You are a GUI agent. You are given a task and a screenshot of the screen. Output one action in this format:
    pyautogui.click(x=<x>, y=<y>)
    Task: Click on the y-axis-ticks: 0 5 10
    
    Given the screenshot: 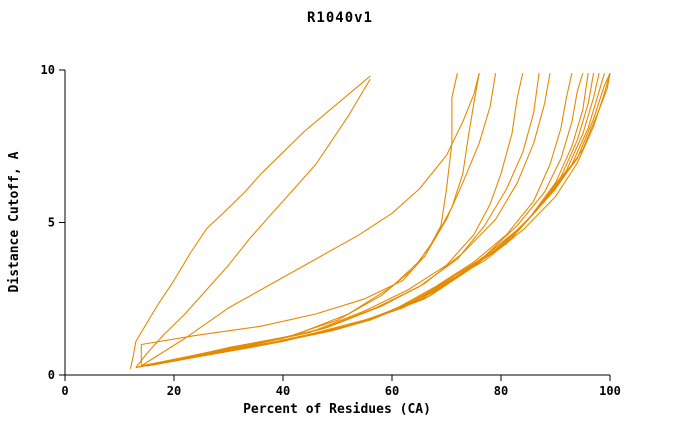 What is the action you would take?
    pyautogui.click(x=53, y=222)
    